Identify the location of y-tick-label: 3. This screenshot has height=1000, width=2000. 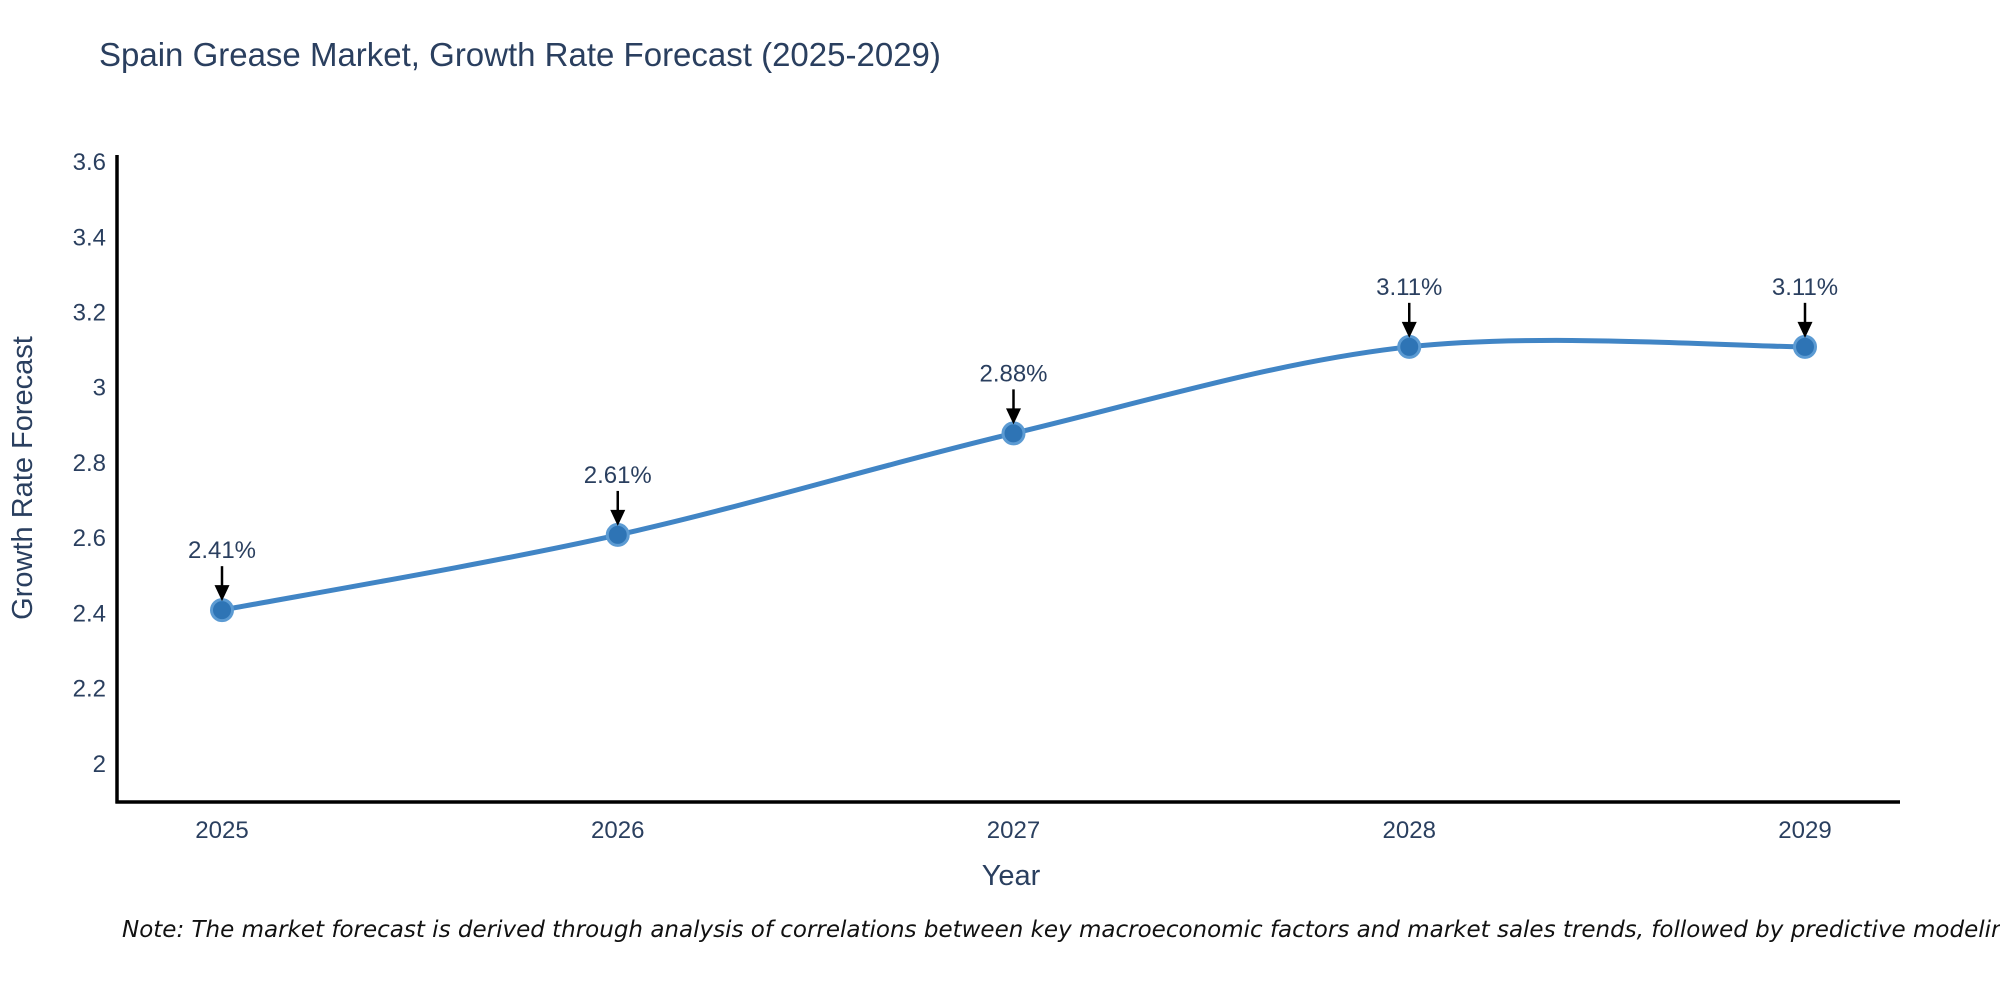
(99, 388).